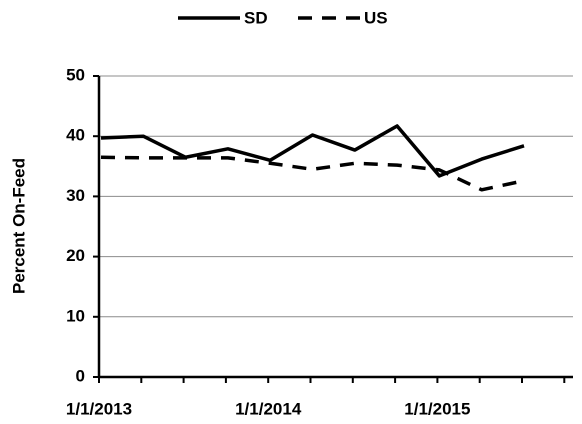 The image size is (582, 424). What do you see at coordinates (75, 135) in the screenshot?
I see `y-tick-label: 40` at bounding box center [75, 135].